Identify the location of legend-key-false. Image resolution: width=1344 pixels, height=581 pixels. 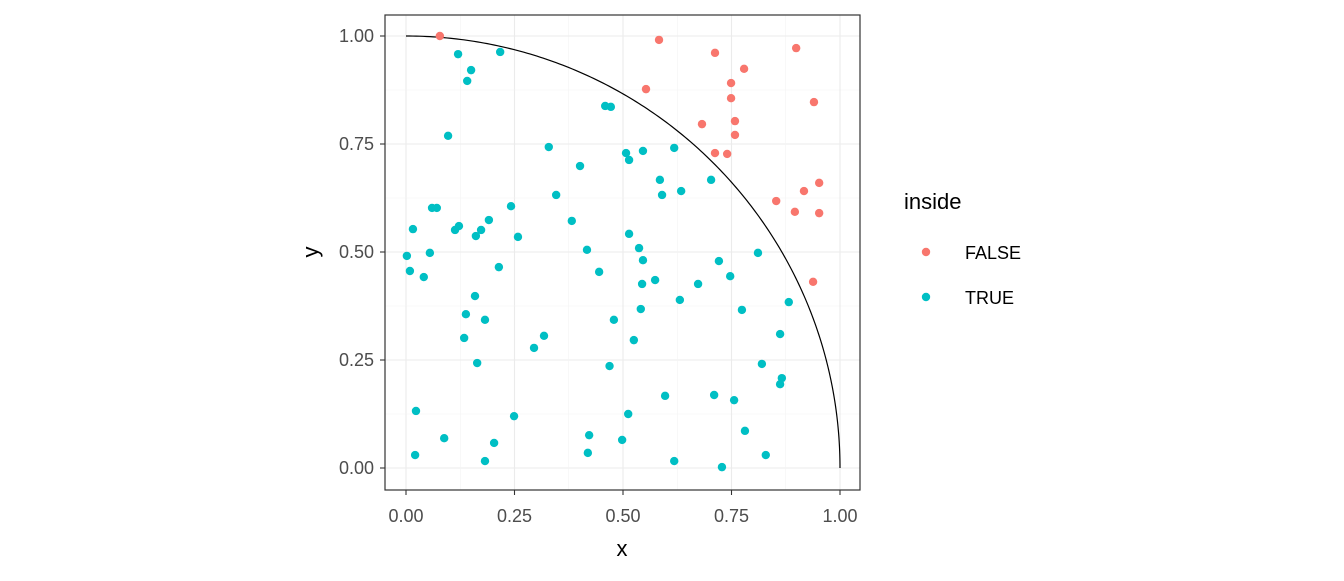
(926, 252).